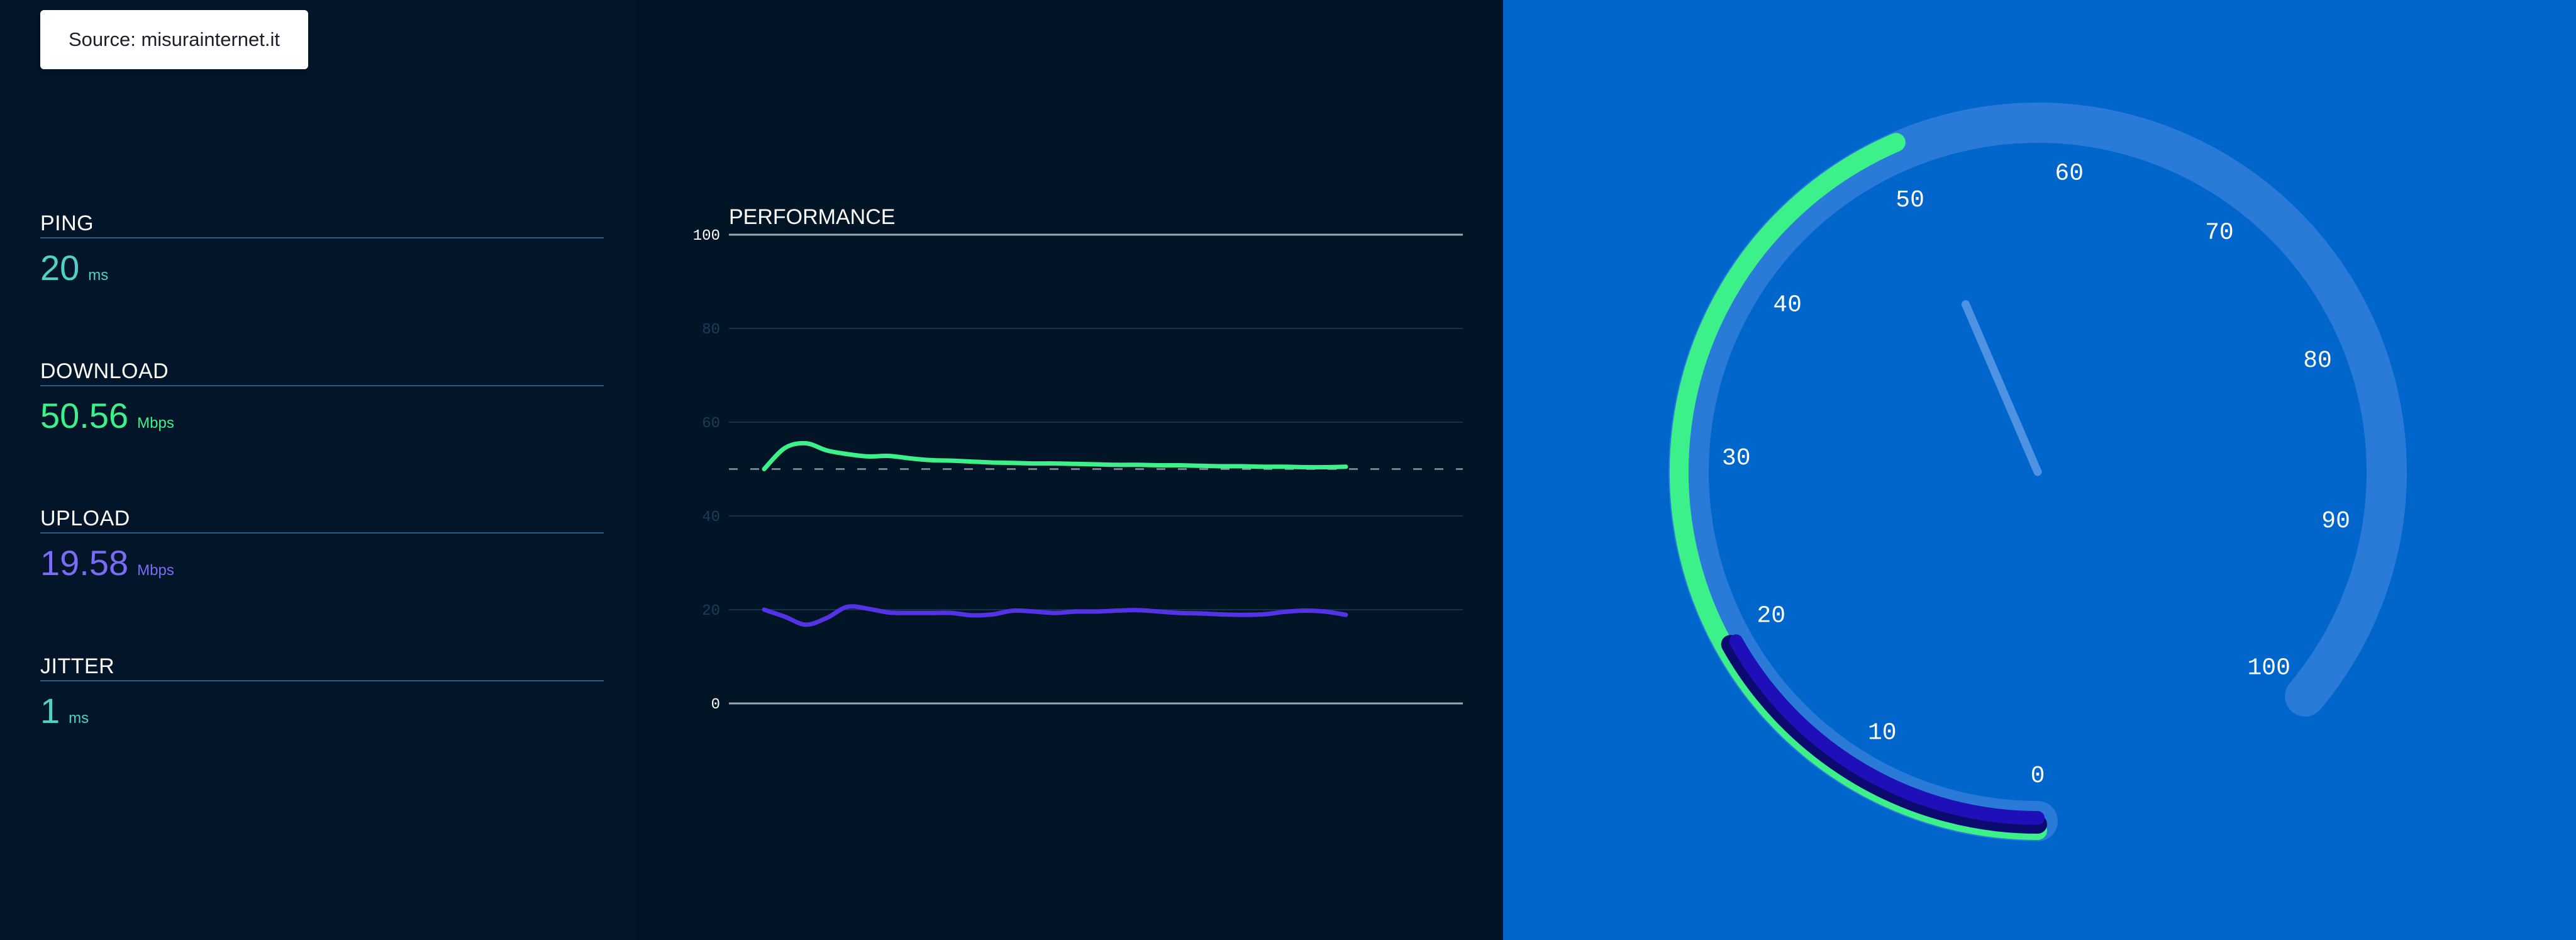 This screenshot has height=940, width=2576. Describe the element at coordinates (812, 217) in the screenshot. I see `chart-title: PERFORMANCE` at that location.